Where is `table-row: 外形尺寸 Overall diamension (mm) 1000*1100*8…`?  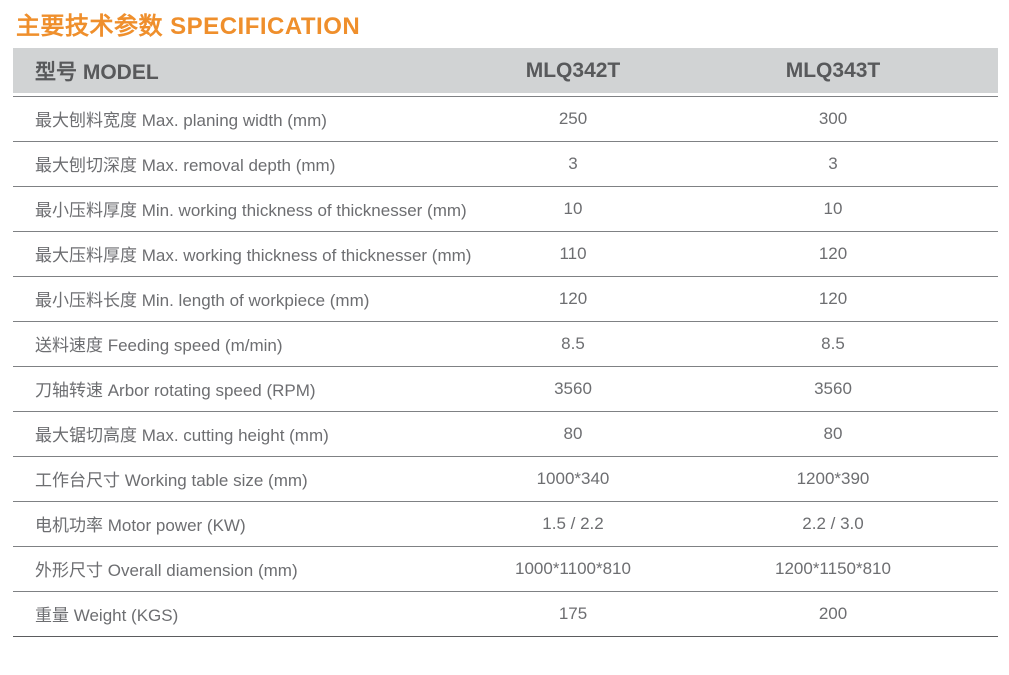
table-row: 外形尺寸 Overall diamension (mm) 1000*1100*8… is located at coordinates (505, 568).